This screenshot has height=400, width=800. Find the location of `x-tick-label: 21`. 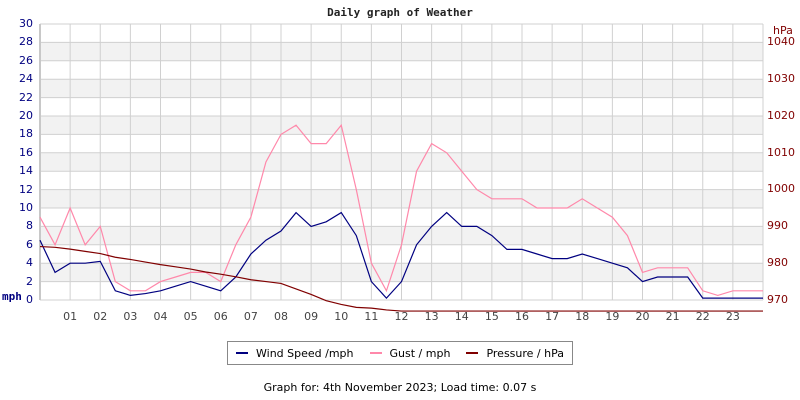

x-tick-label: 21 is located at coordinates (672, 316).